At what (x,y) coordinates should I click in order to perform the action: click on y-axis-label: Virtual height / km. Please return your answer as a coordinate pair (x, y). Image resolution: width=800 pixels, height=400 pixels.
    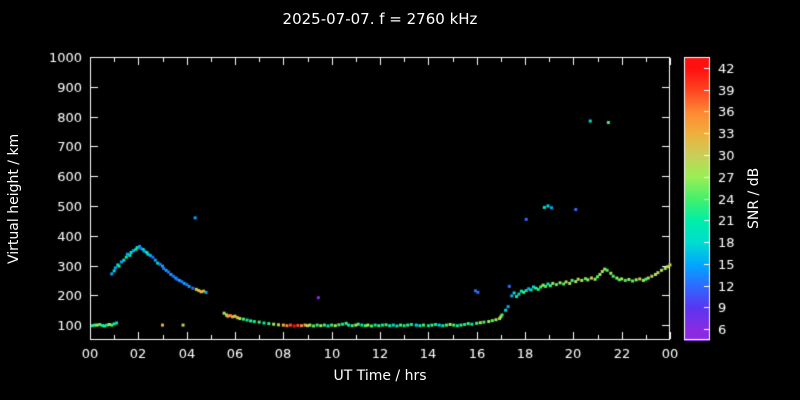
    Looking at the image, I should click on (14, 198).